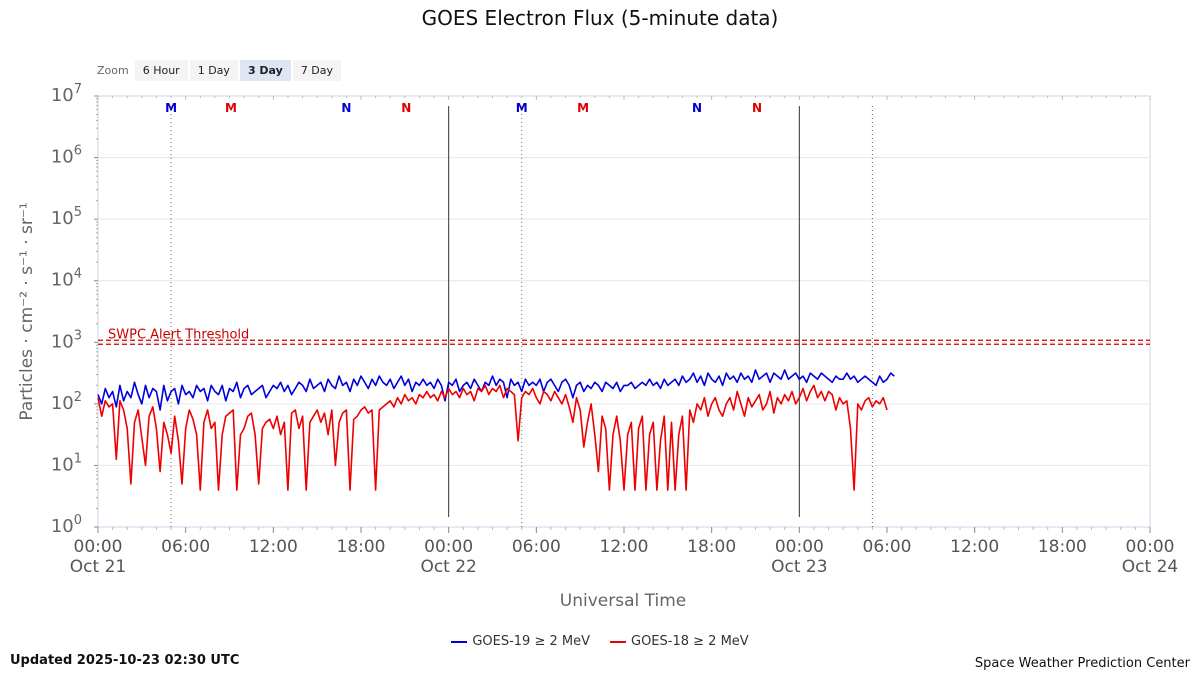 The width and height of the screenshot is (1200, 675). What do you see at coordinates (78, 151) in the screenshot?
I see `y-tick-exponent: 6` at bounding box center [78, 151].